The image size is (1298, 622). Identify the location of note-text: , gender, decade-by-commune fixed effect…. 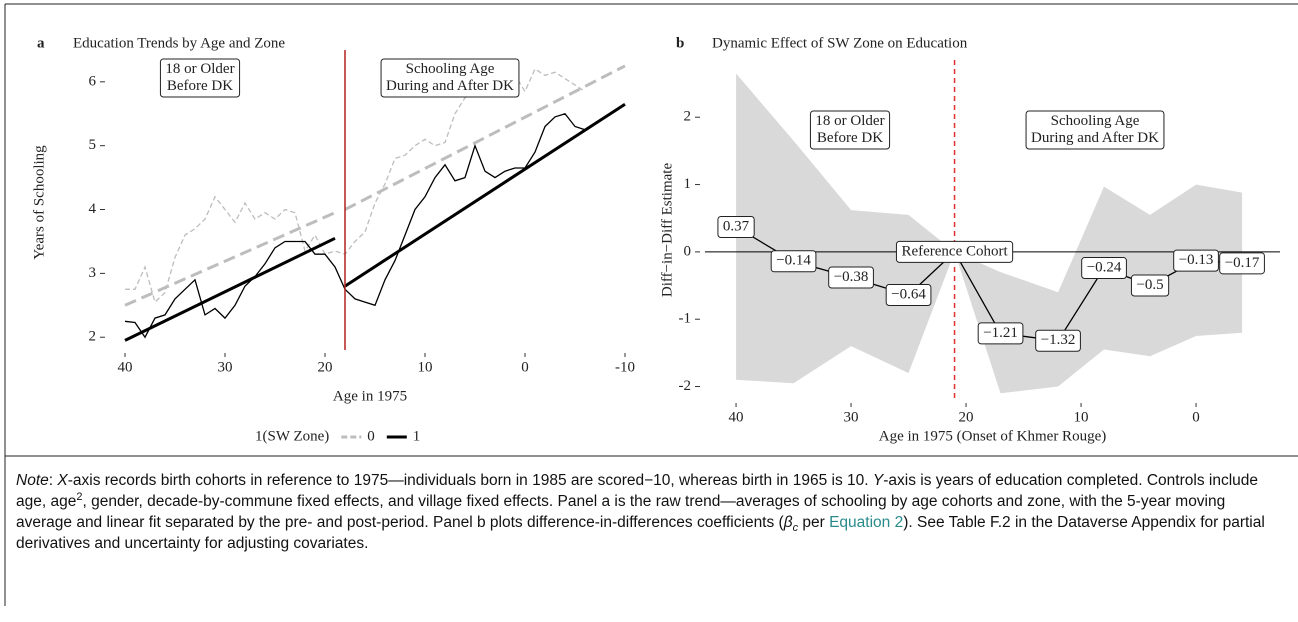
(621, 512).